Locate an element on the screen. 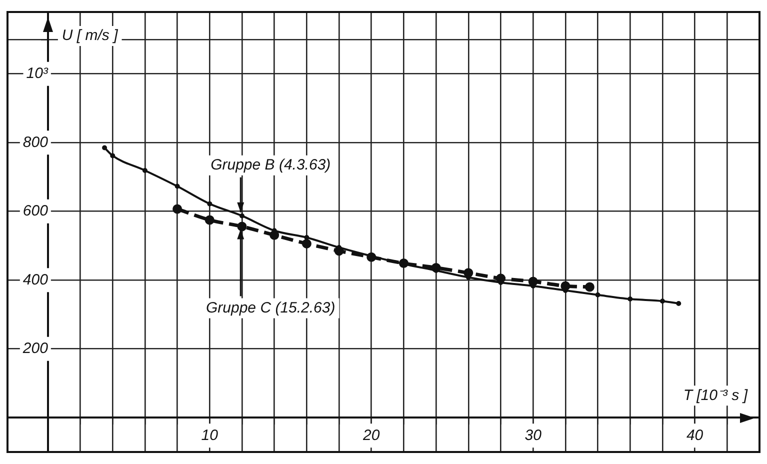 The image size is (767, 464). series-label: Gruppe B (4.3.63) is located at coordinates (270, 165).